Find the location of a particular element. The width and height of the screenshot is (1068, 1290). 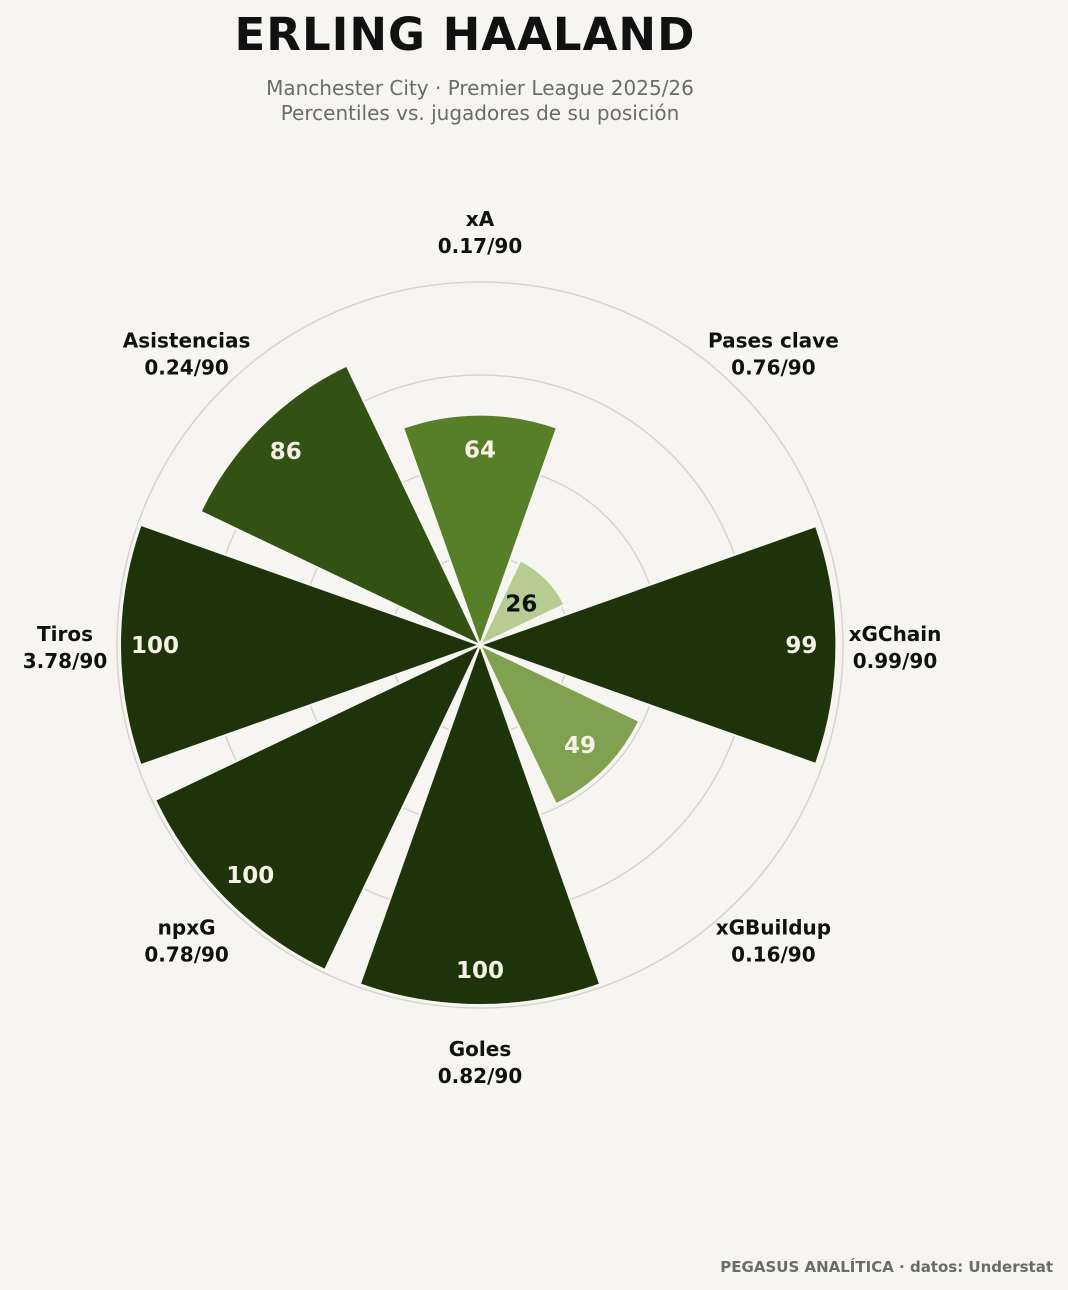

chart-subtitle-description: Percentiles vs. jugadores de su posición is located at coordinates (480, 113).